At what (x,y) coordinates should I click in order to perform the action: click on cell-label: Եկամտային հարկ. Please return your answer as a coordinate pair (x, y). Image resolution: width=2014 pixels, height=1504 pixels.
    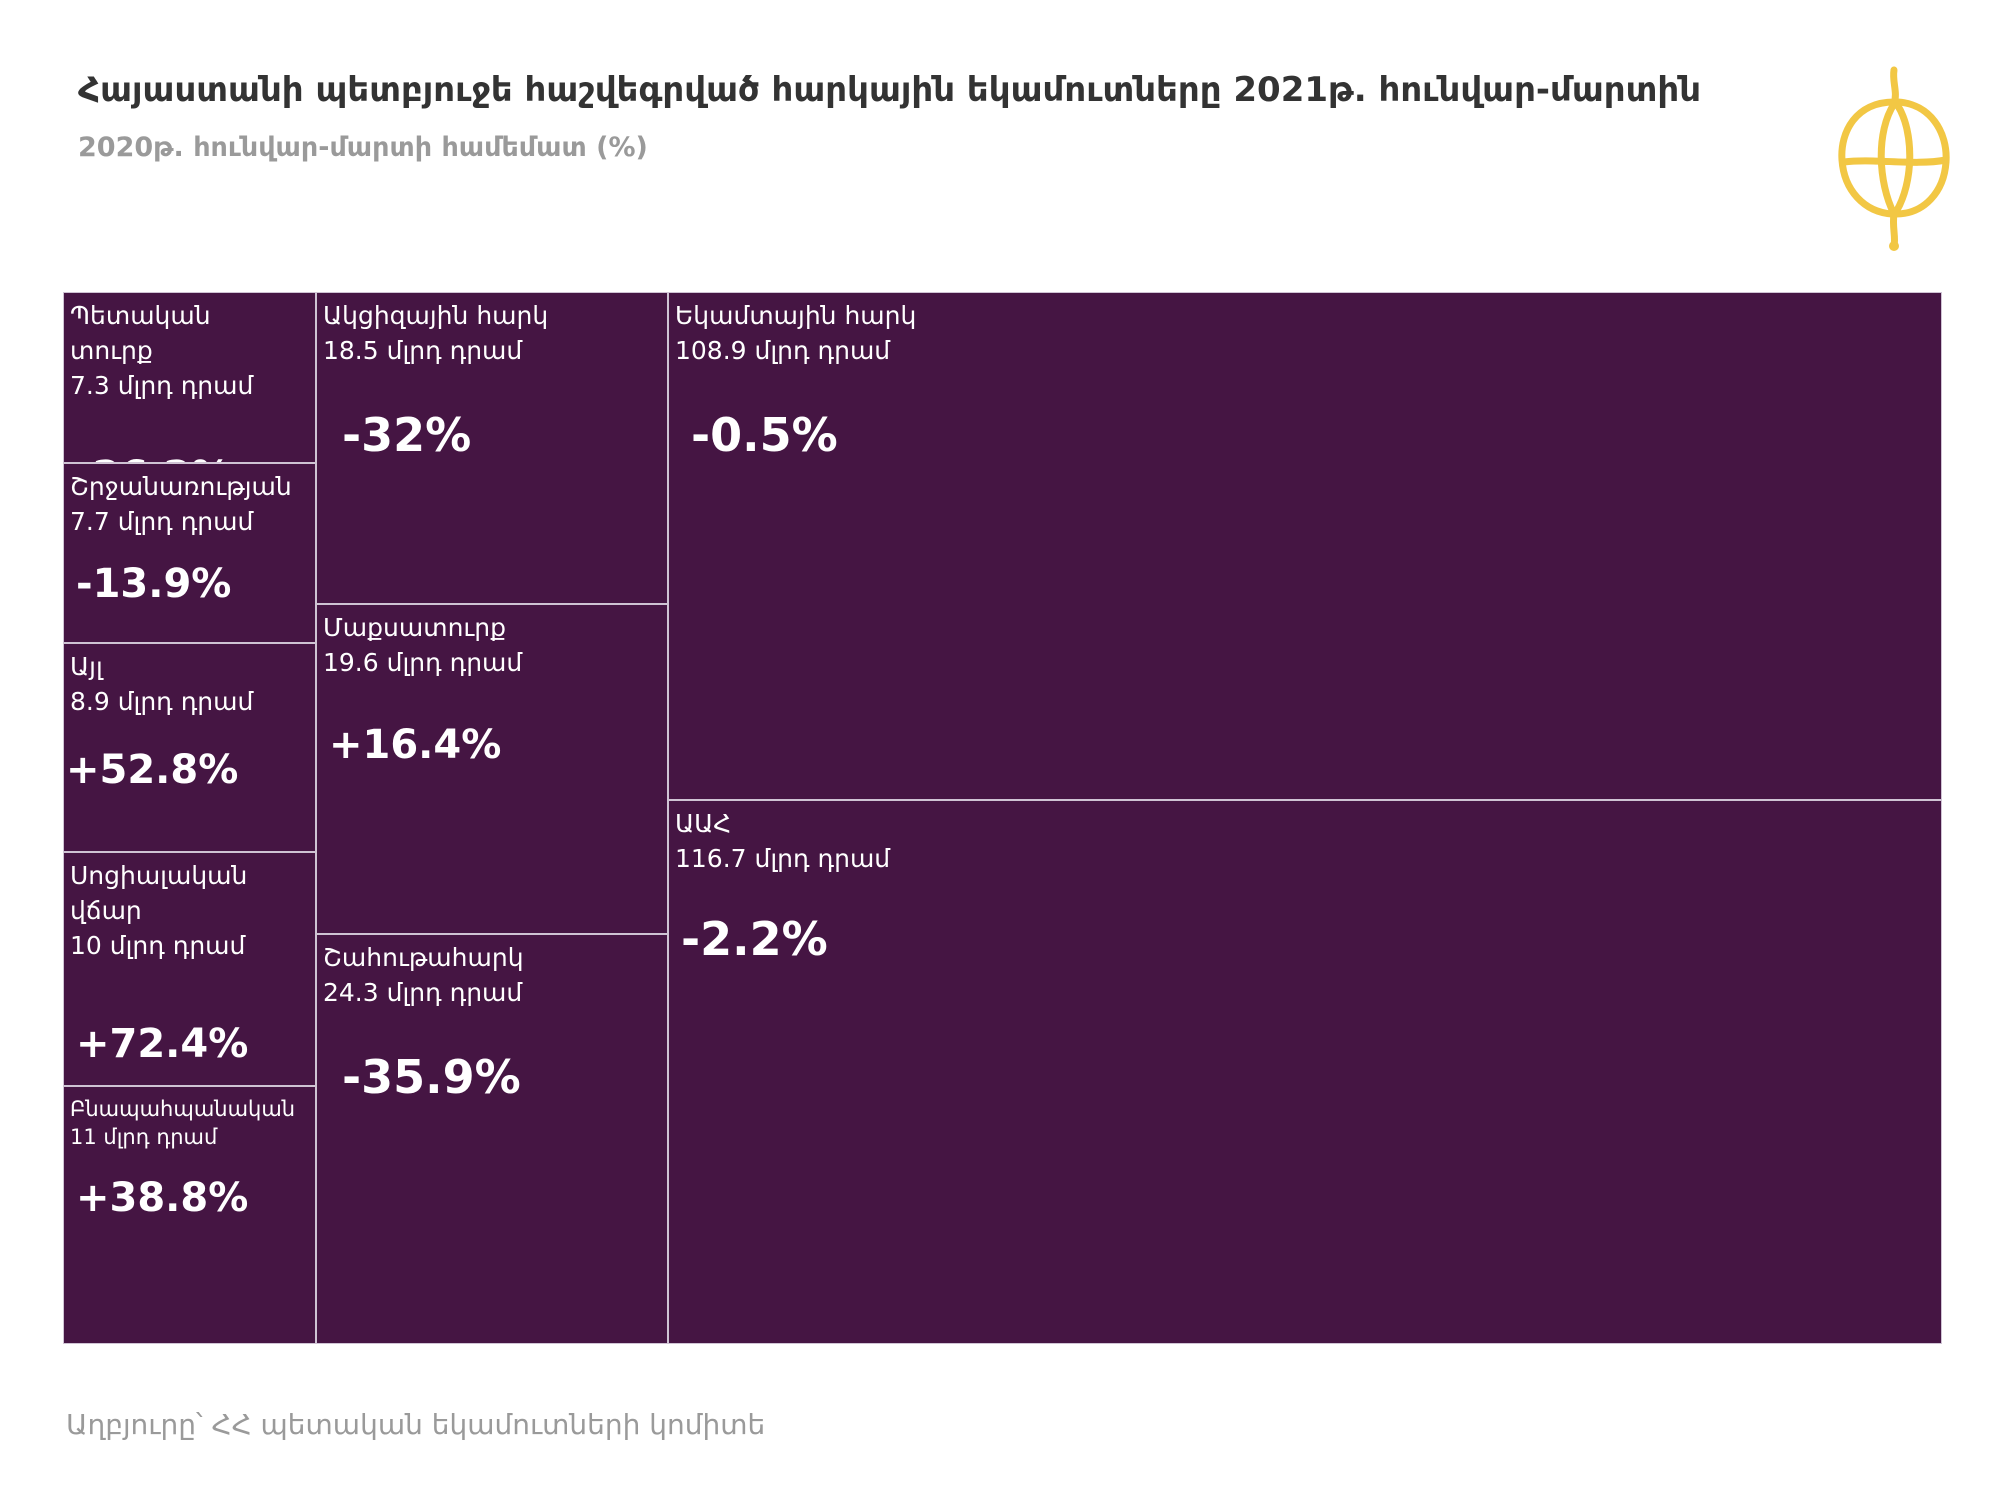
    Looking at the image, I should click on (796, 315).